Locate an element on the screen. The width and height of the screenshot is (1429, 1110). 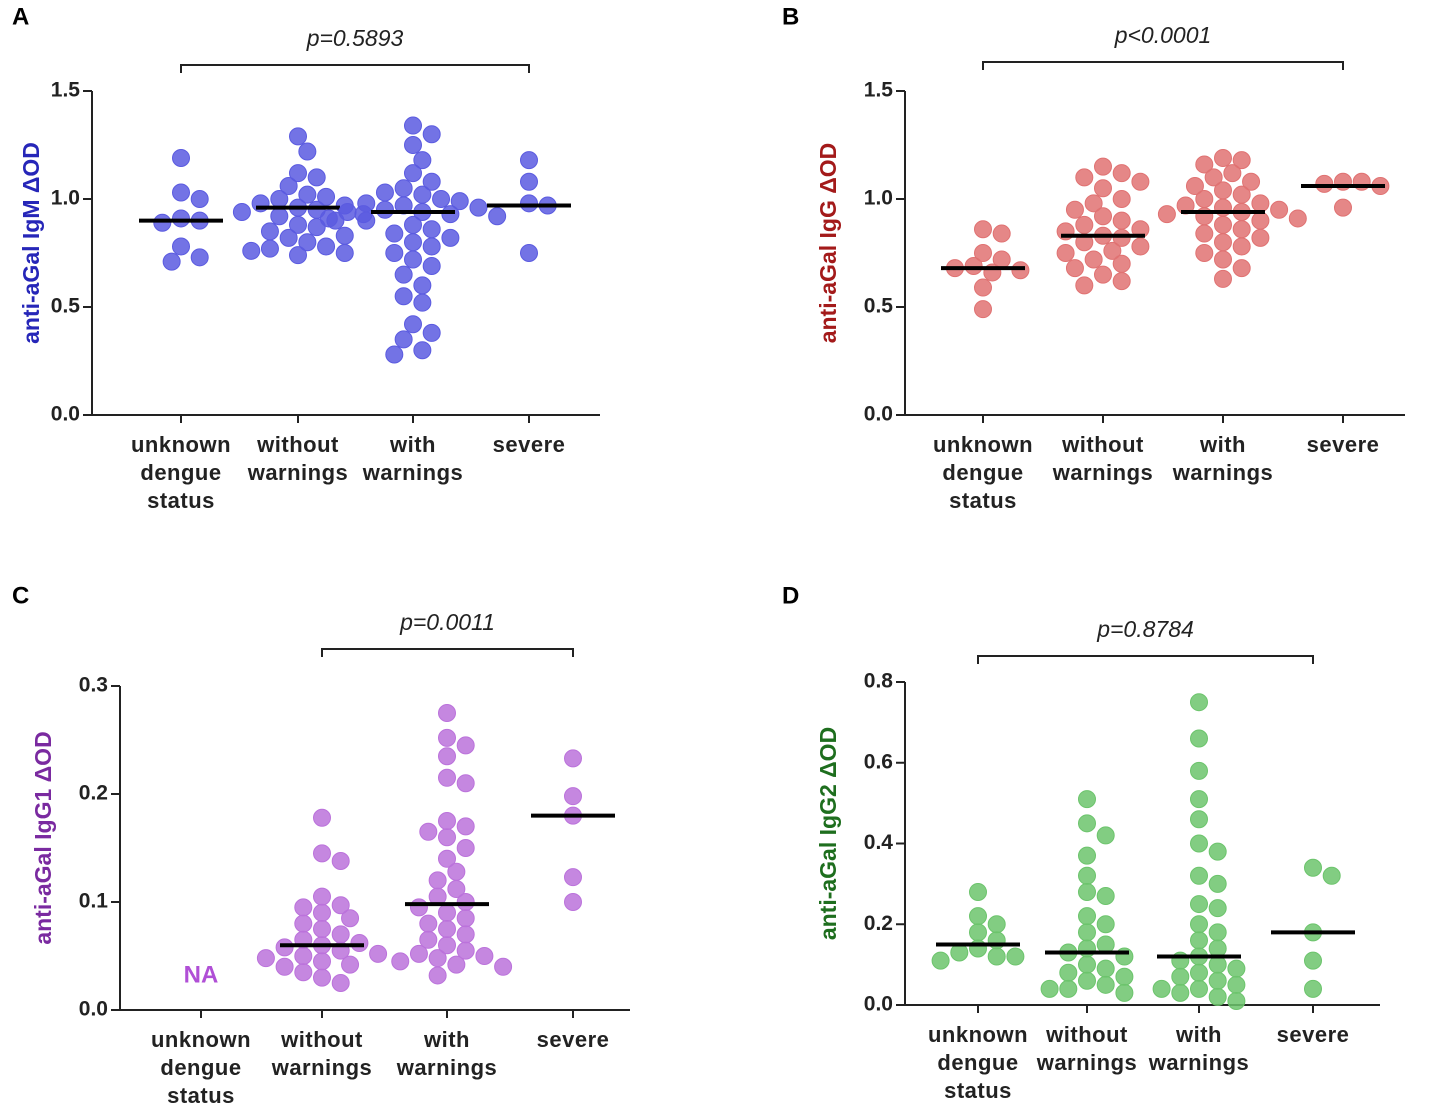
y-tick-label: 0.3 is located at coordinates (93, 685).